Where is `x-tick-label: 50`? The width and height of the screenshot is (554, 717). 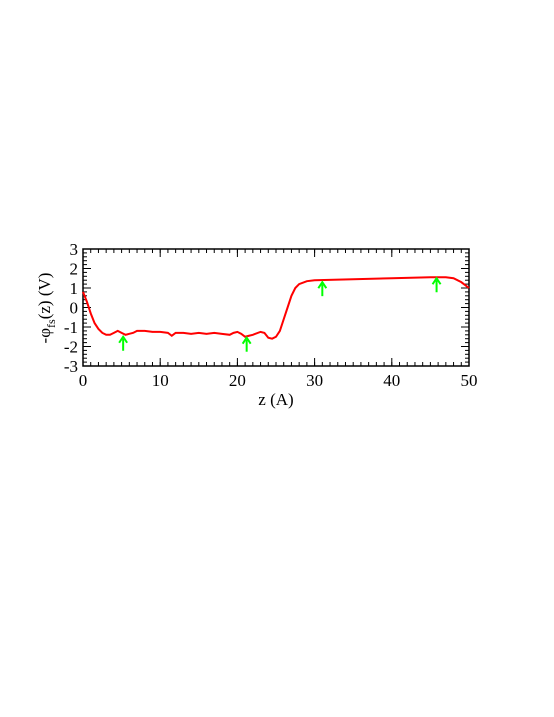 x-tick-label: 50 is located at coordinates (469, 380).